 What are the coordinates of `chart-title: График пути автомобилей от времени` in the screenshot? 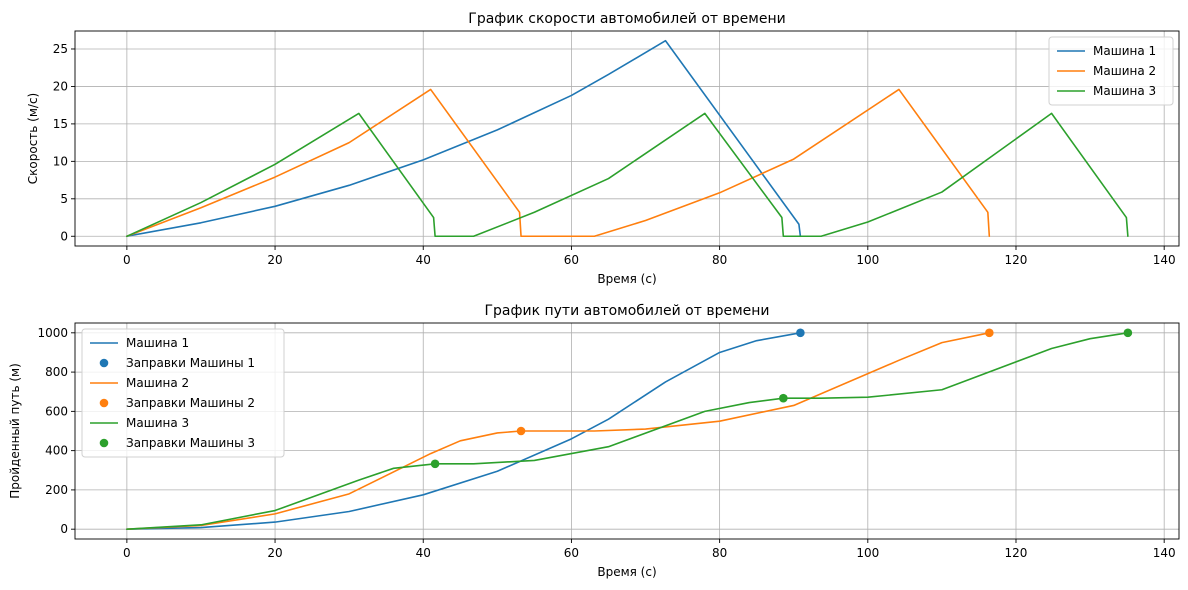 It's located at (627, 311).